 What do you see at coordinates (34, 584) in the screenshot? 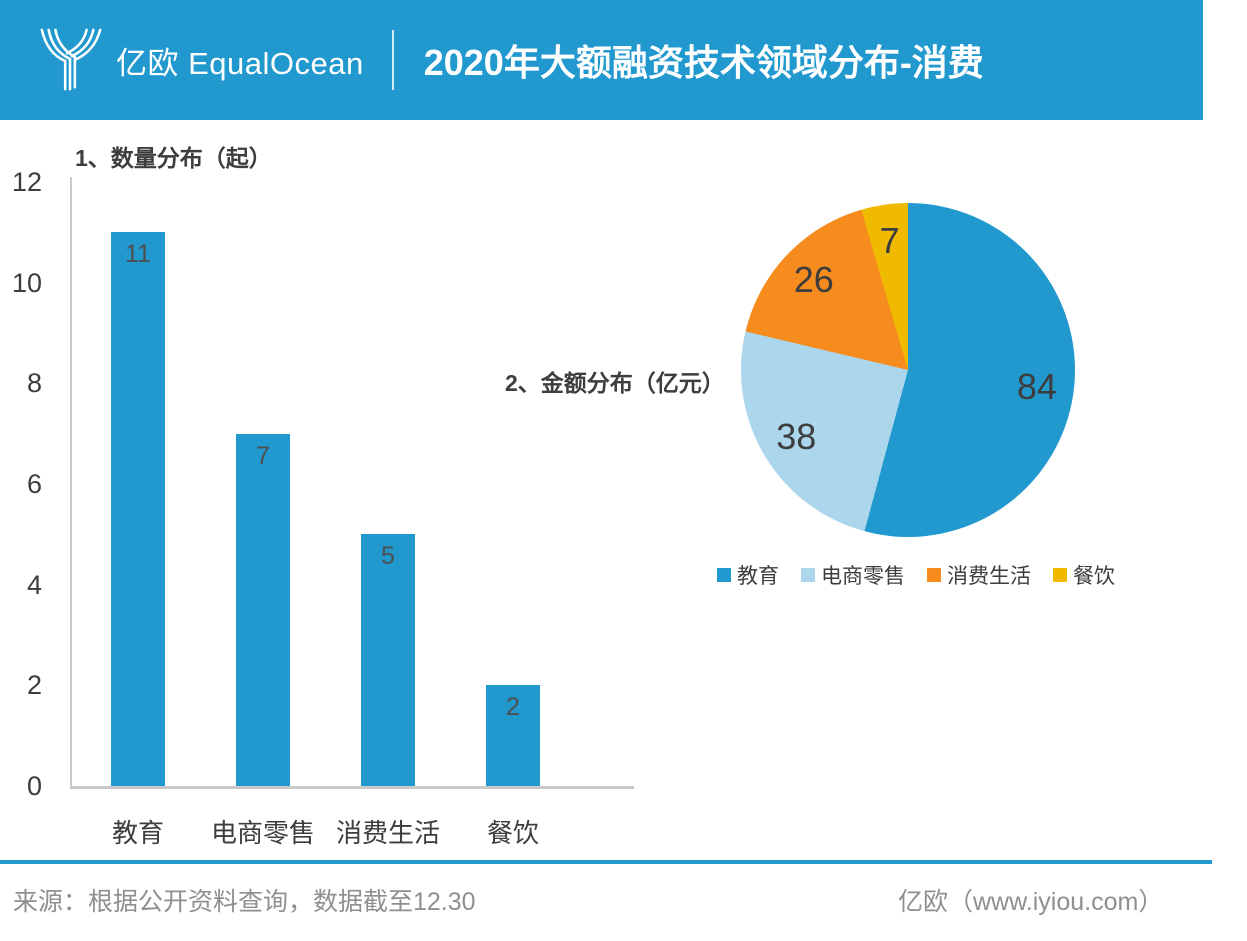
I see `y-axis-tick-label: 4` at bounding box center [34, 584].